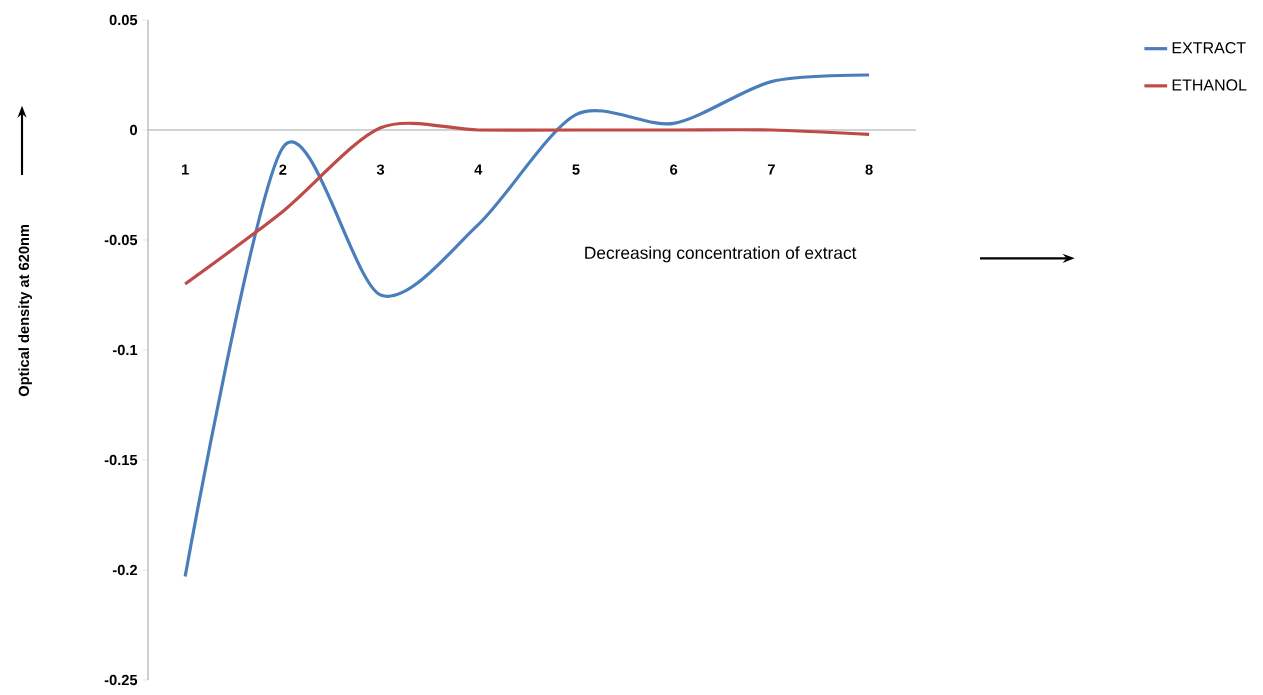 This screenshot has width=1263, height=695. I want to click on x-tick-label: 5, so click(576, 169).